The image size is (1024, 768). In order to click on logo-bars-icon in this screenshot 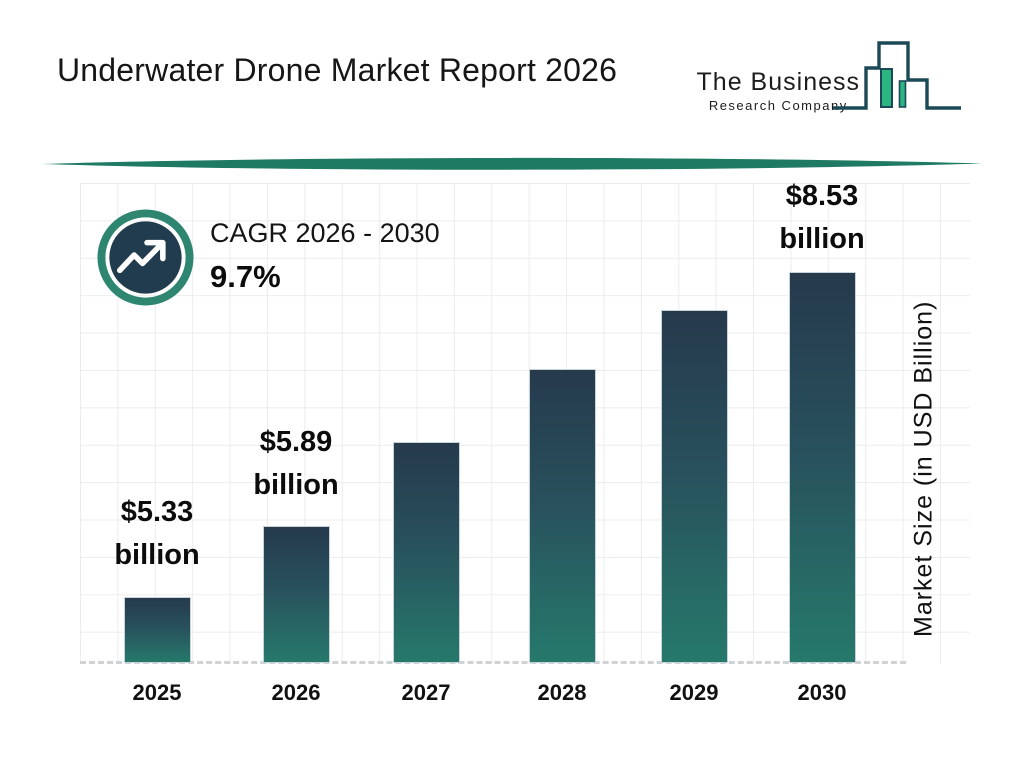, I will do `click(897, 75)`.